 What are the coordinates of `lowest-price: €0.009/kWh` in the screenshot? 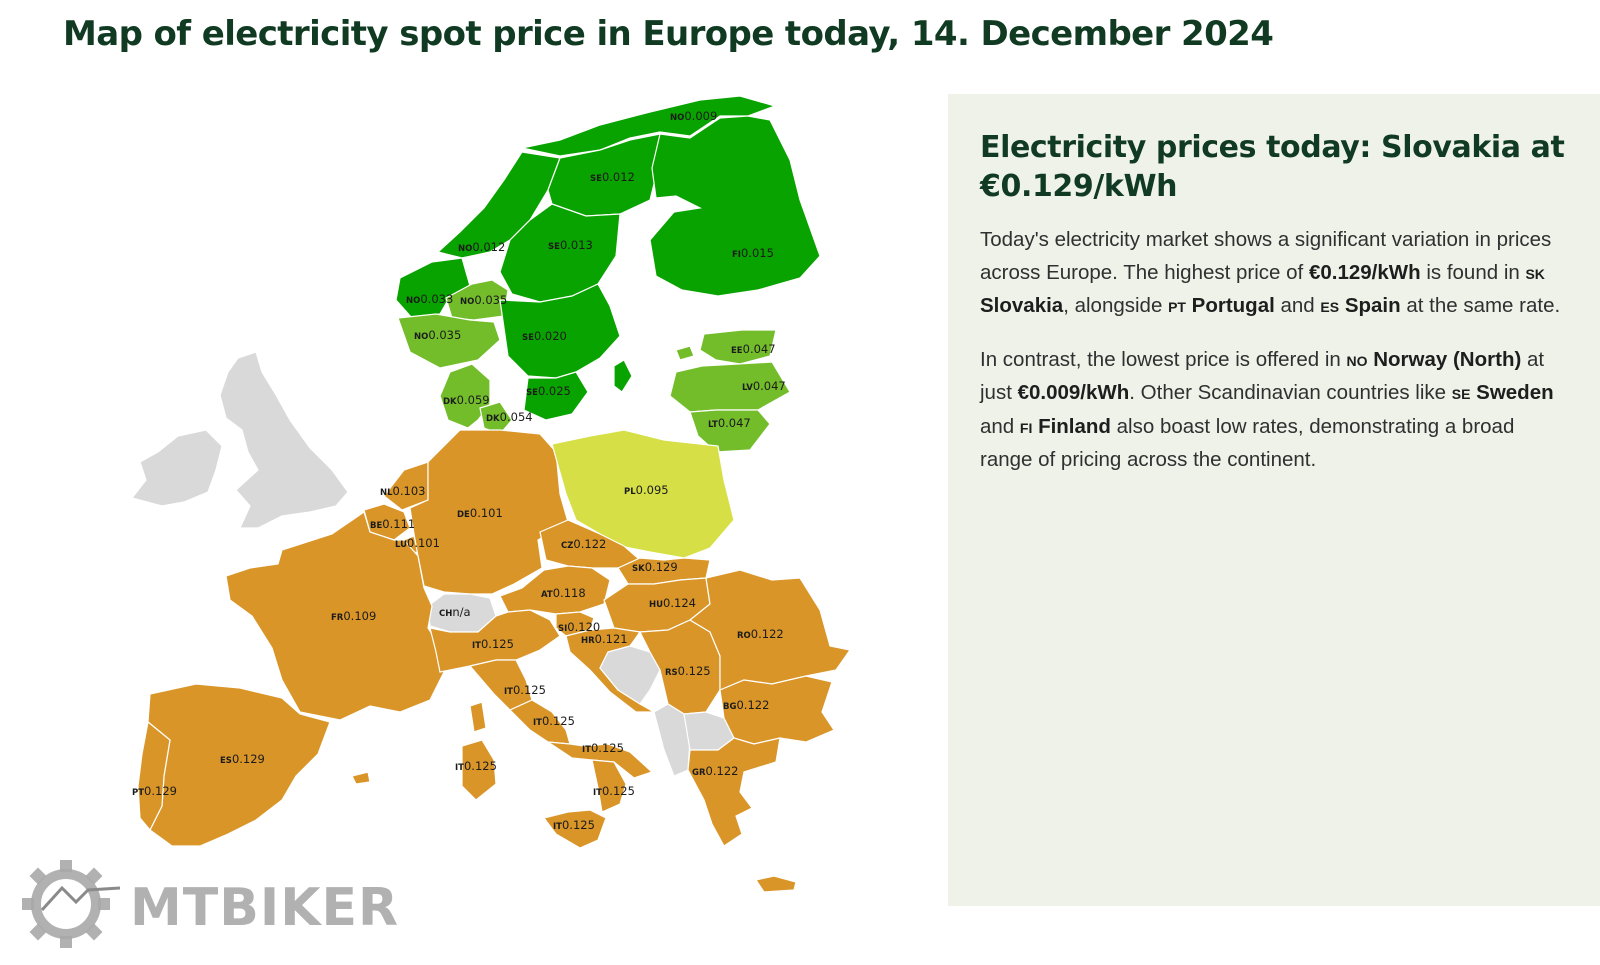 It's located at (1073, 392).